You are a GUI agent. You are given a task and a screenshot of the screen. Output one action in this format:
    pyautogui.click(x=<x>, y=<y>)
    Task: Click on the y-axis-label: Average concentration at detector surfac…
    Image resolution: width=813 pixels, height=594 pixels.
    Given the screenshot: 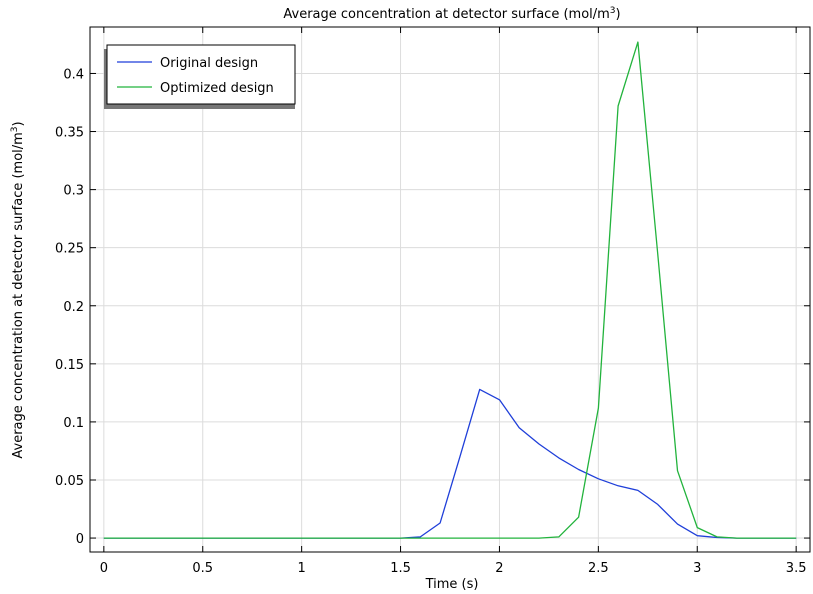 What is the action you would take?
    pyautogui.click(x=18, y=289)
    